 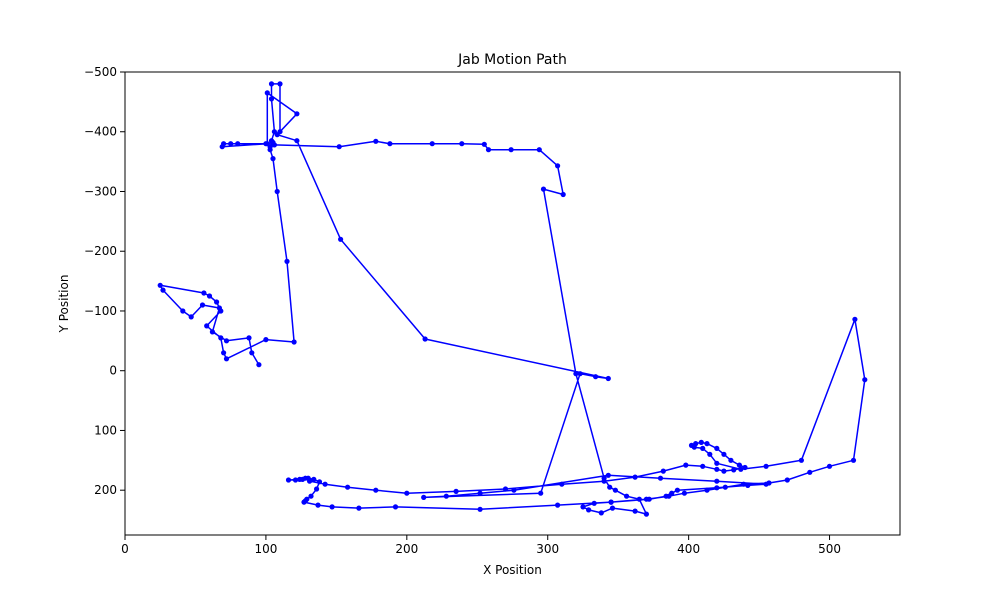 I want to click on x-tick-label: 500, so click(x=829, y=549).